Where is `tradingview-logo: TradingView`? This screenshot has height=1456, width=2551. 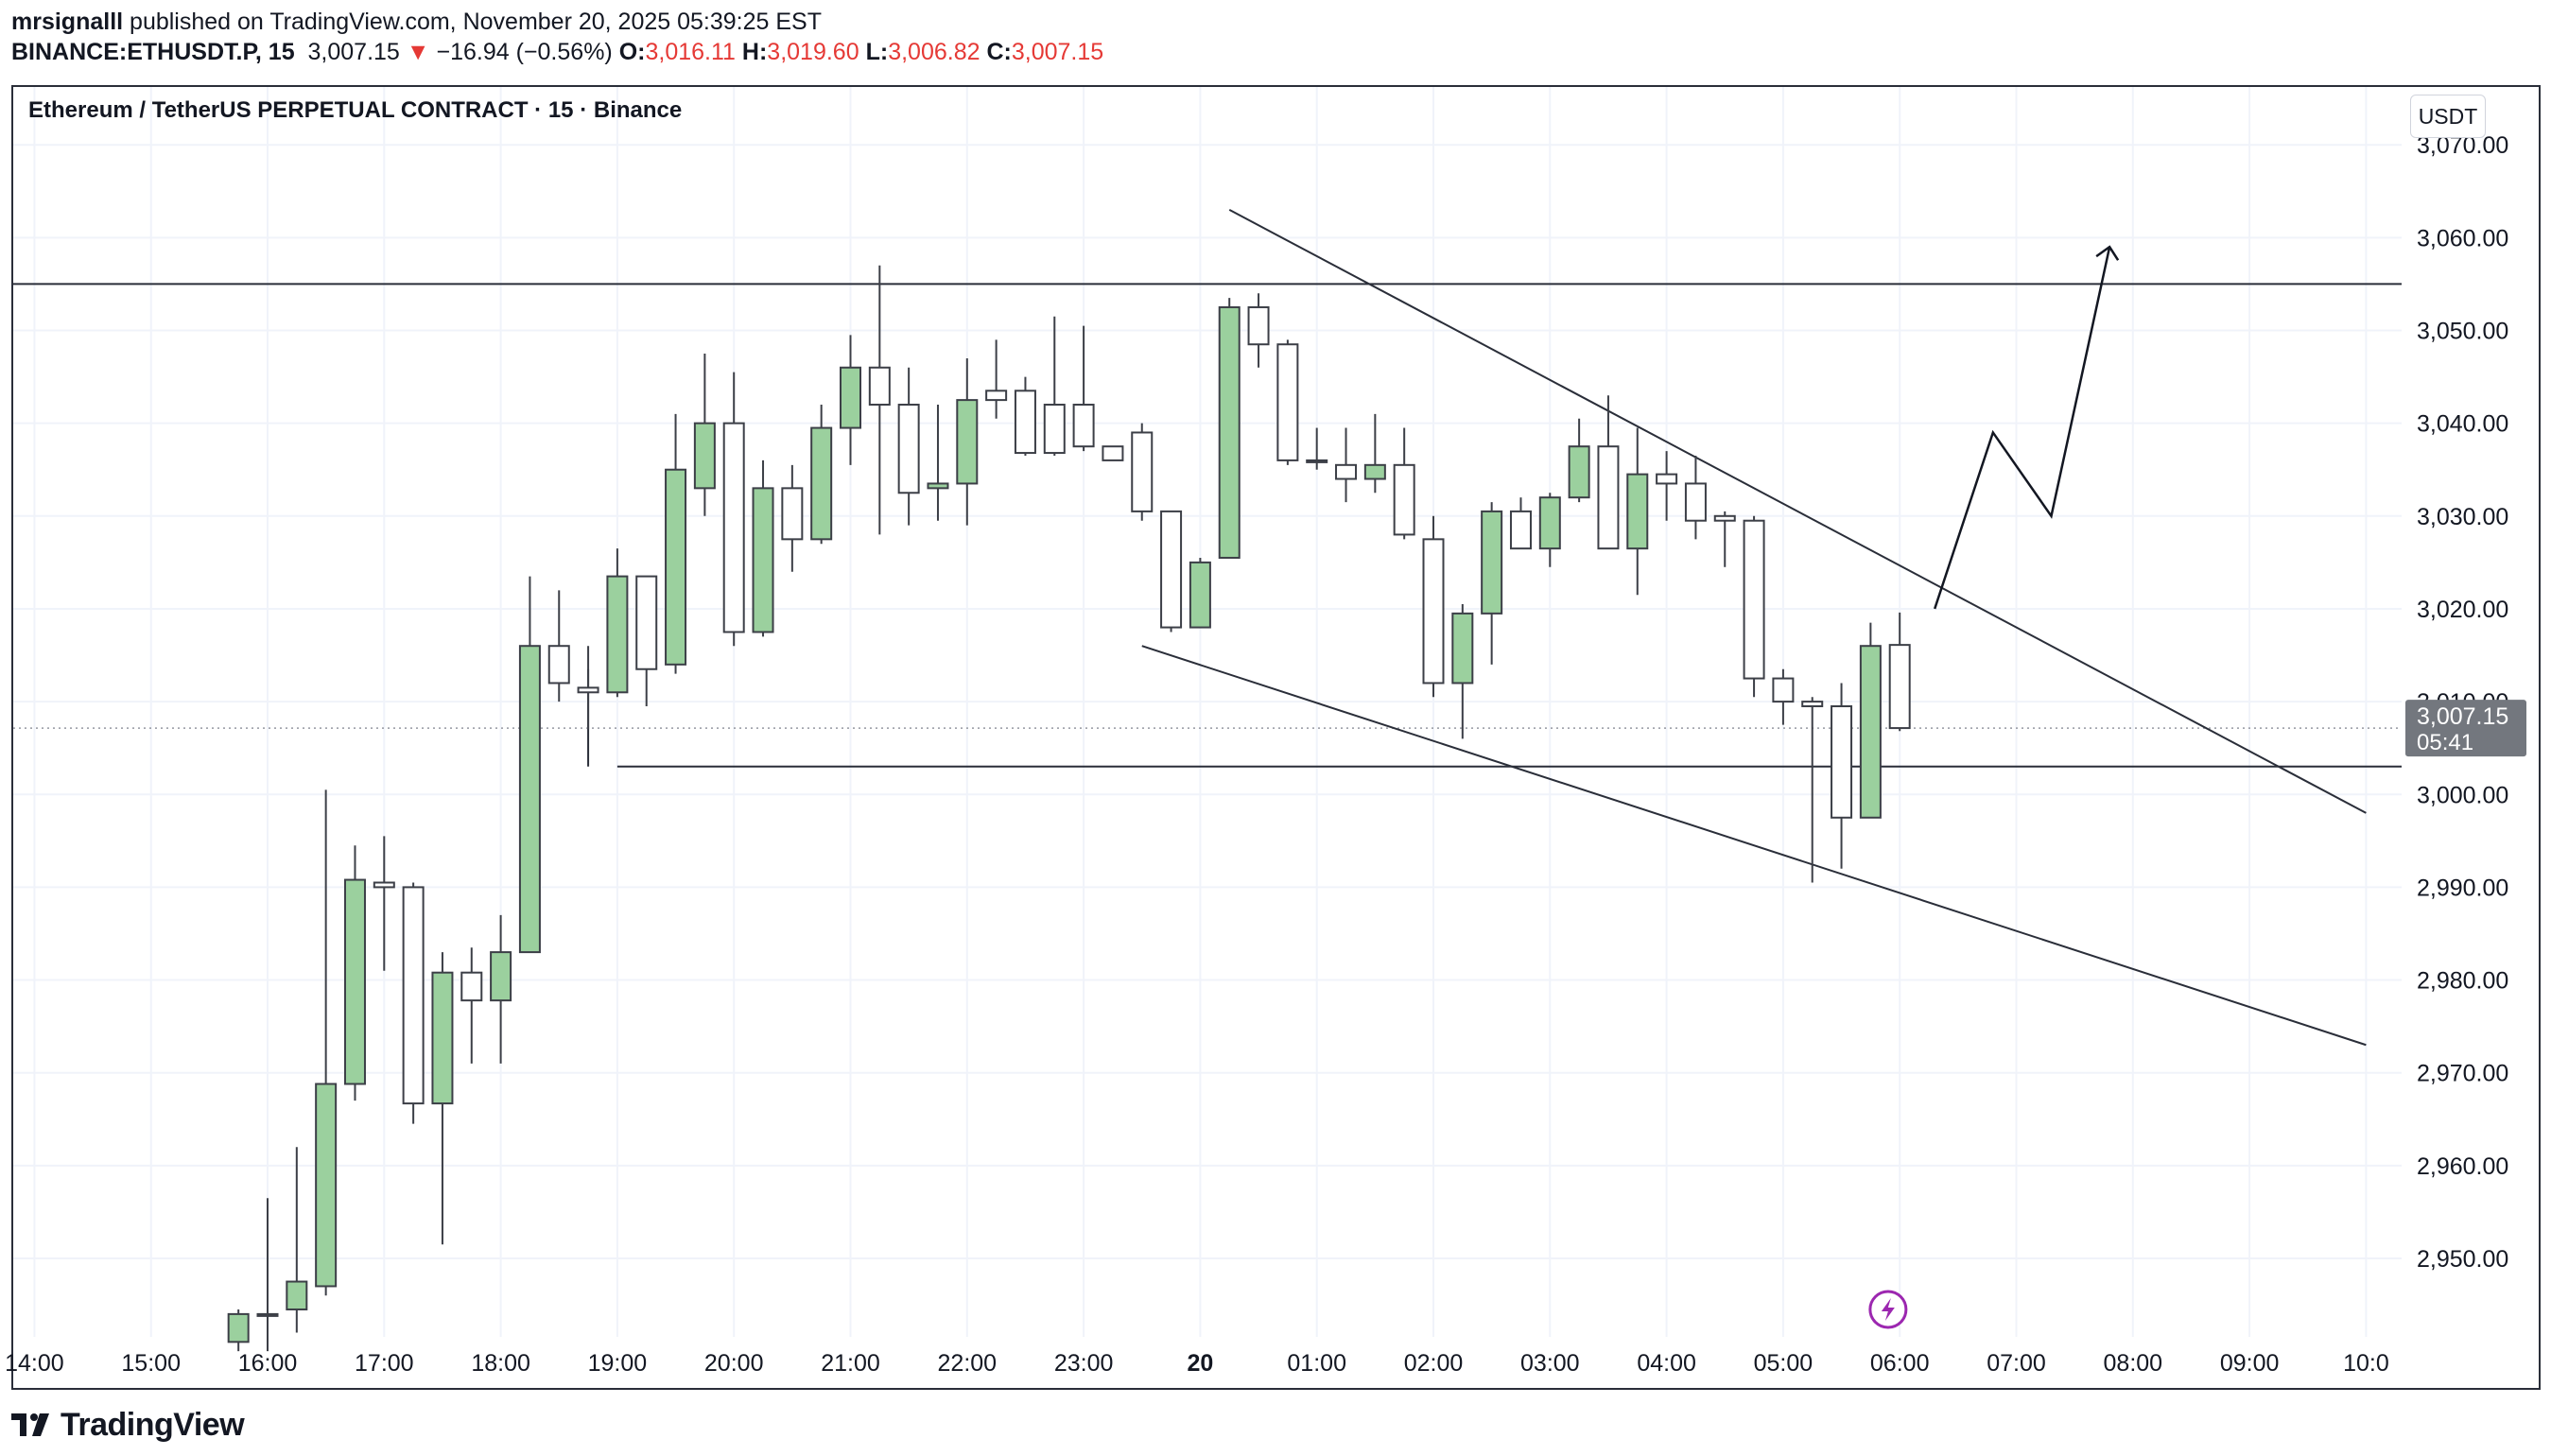 tradingview-logo: TradingView is located at coordinates (128, 1424).